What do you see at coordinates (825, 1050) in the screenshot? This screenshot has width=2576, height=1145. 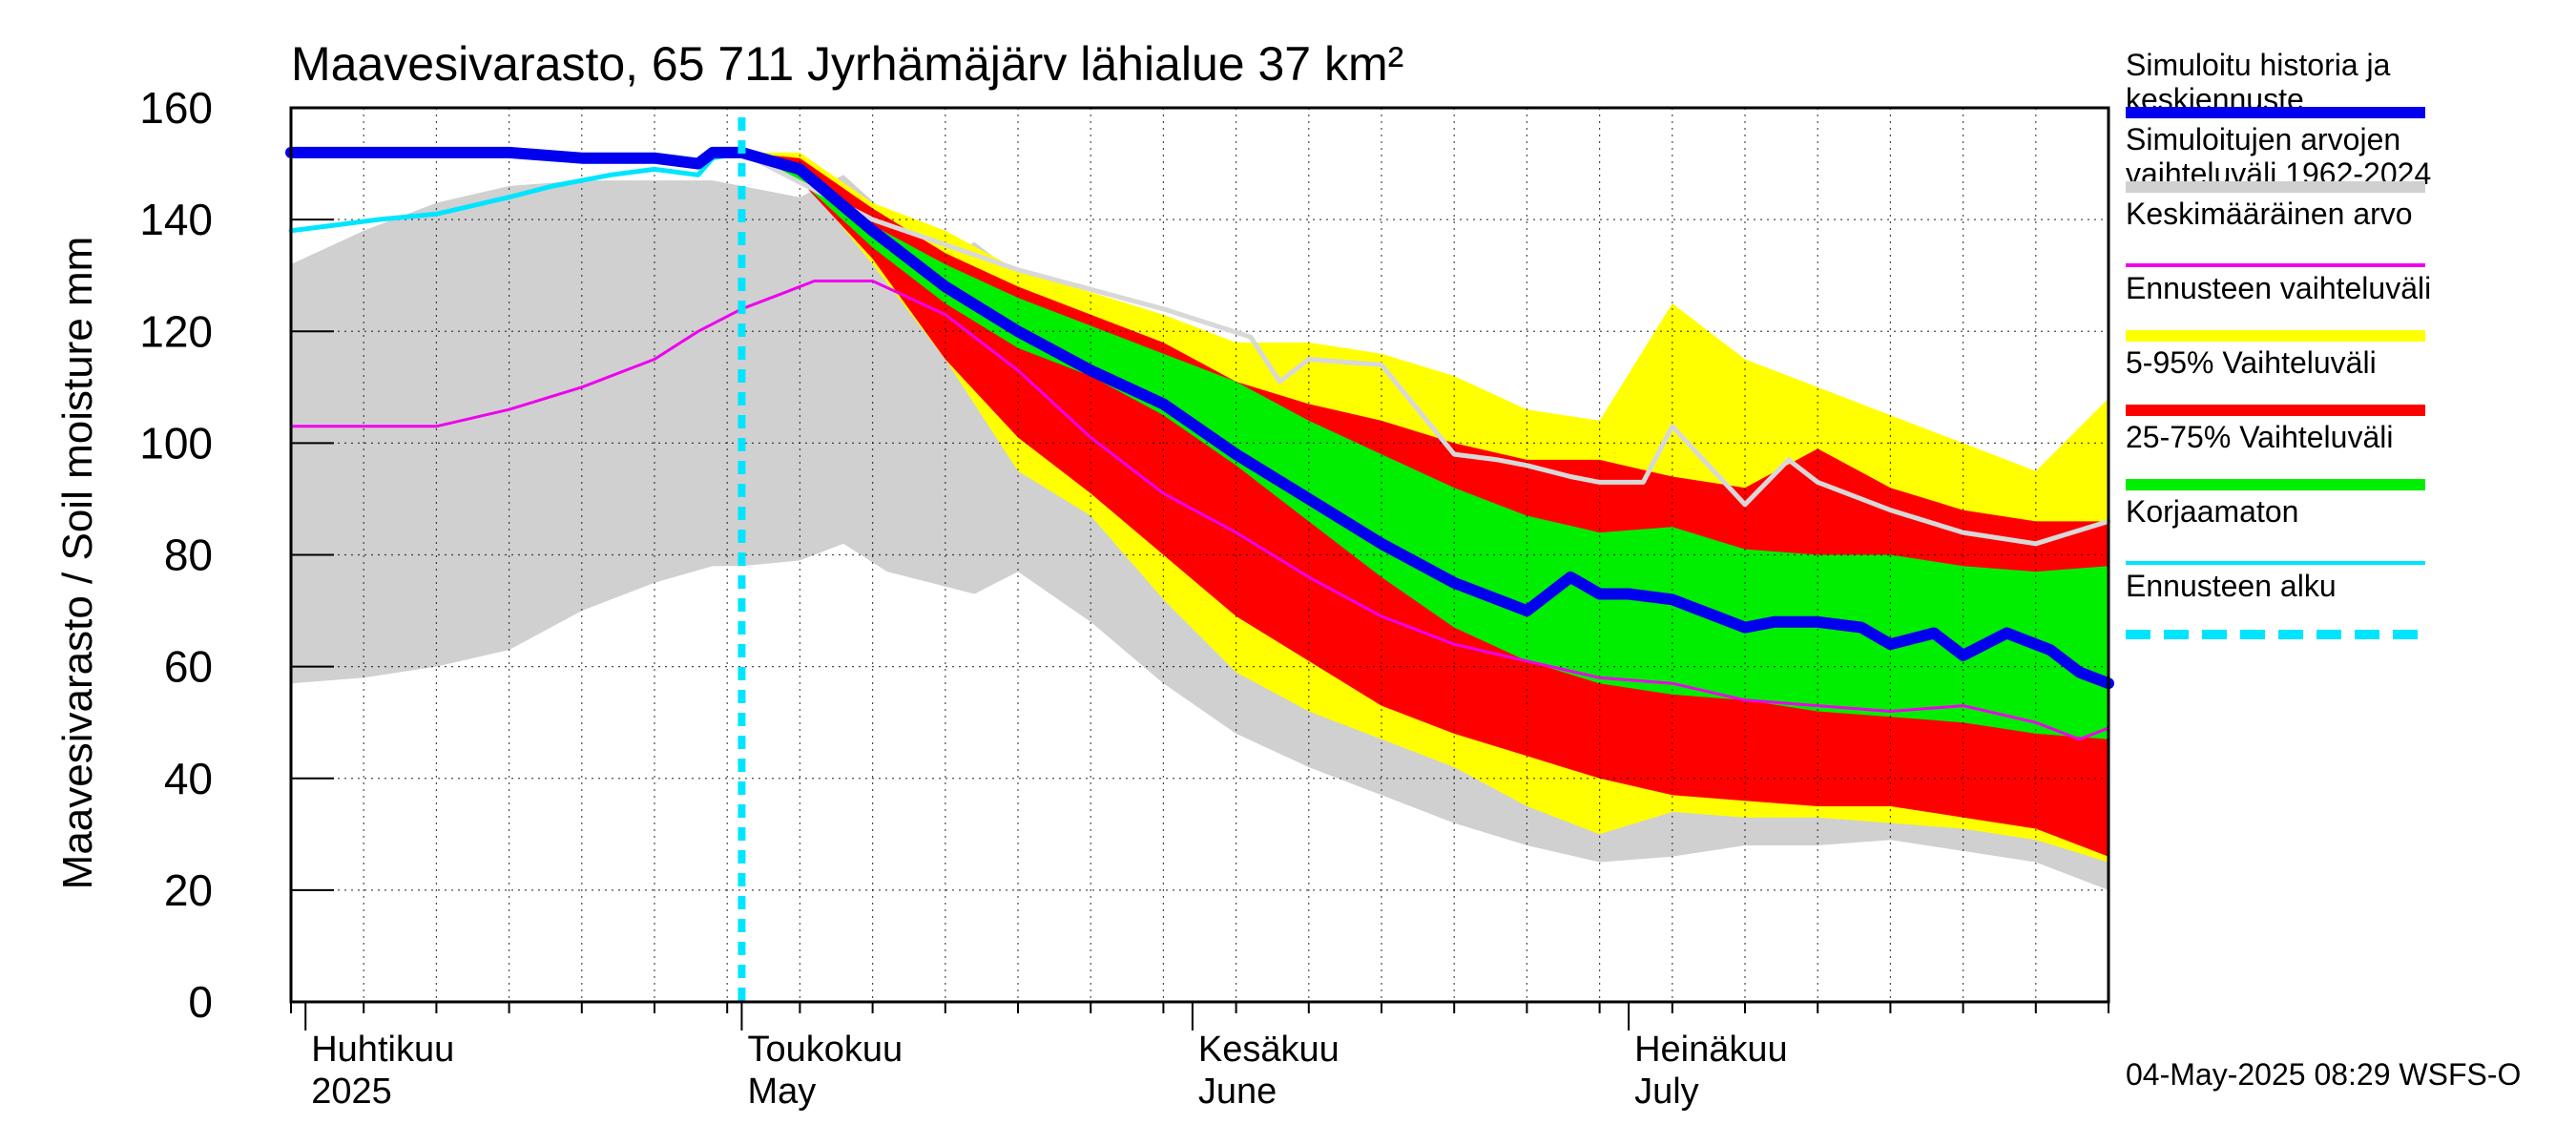 I see `x-month-label: Toukokuu` at bounding box center [825, 1050].